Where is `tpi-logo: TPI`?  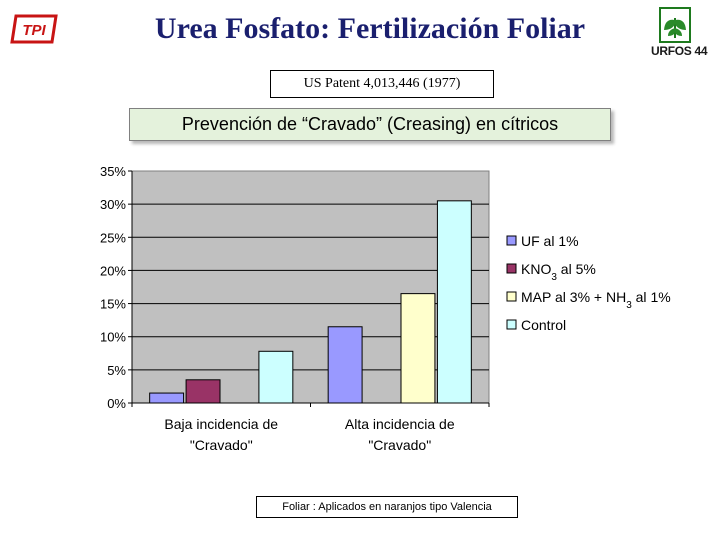
tpi-logo: TPI is located at coordinates (34, 29).